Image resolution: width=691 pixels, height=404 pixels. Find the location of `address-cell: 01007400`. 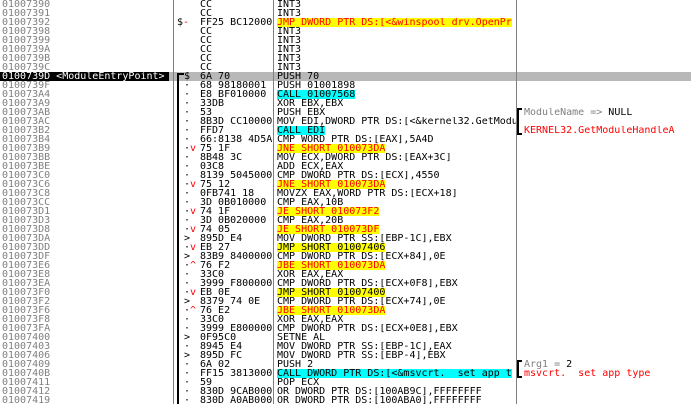

address-cell: 01007400 is located at coordinates (26, 337).